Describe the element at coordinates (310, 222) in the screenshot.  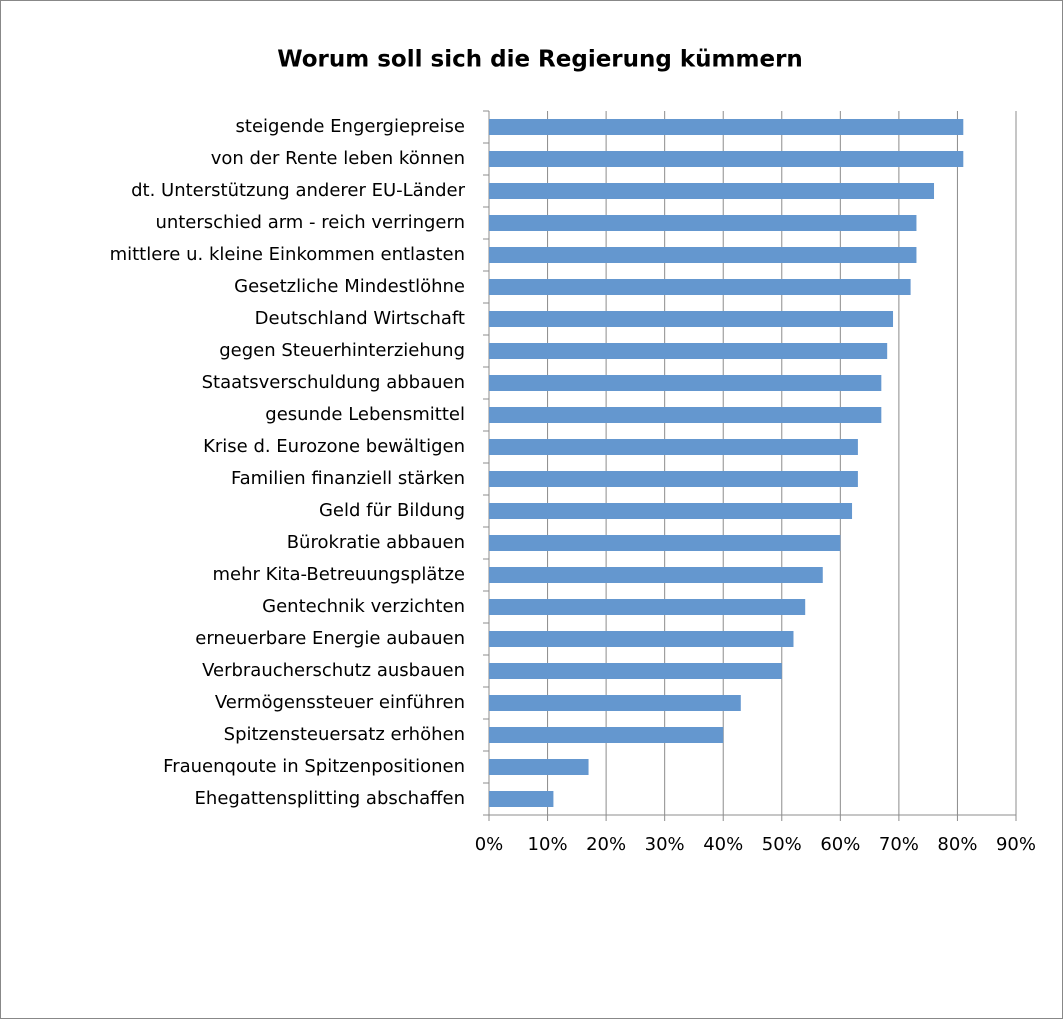
I see `y-tick-label: unterschied arm - reich verringern` at that location.